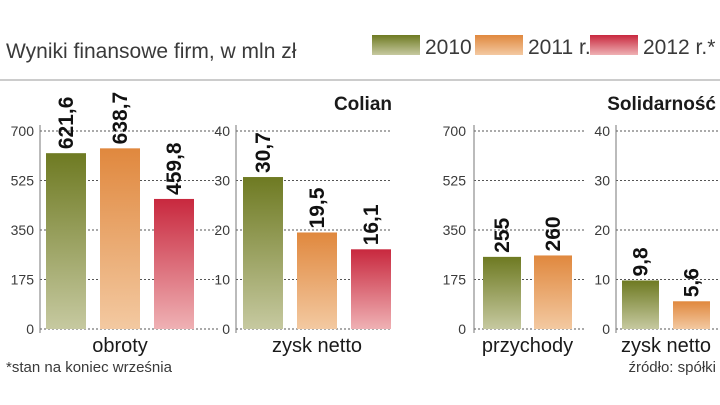 The width and height of the screenshot is (720, 405). I want to click on value-label: 9,8, so click(641, 262).